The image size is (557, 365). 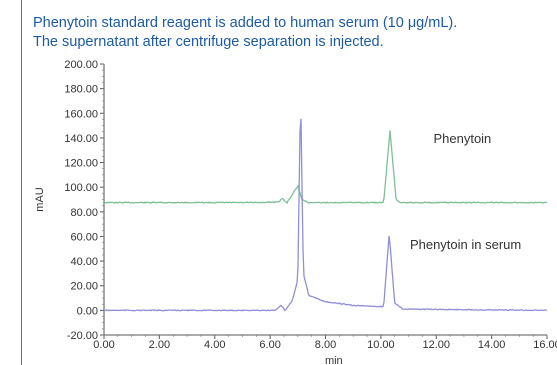 I want to click on x-tick-label: 16.00, so click(x=545, y=345).